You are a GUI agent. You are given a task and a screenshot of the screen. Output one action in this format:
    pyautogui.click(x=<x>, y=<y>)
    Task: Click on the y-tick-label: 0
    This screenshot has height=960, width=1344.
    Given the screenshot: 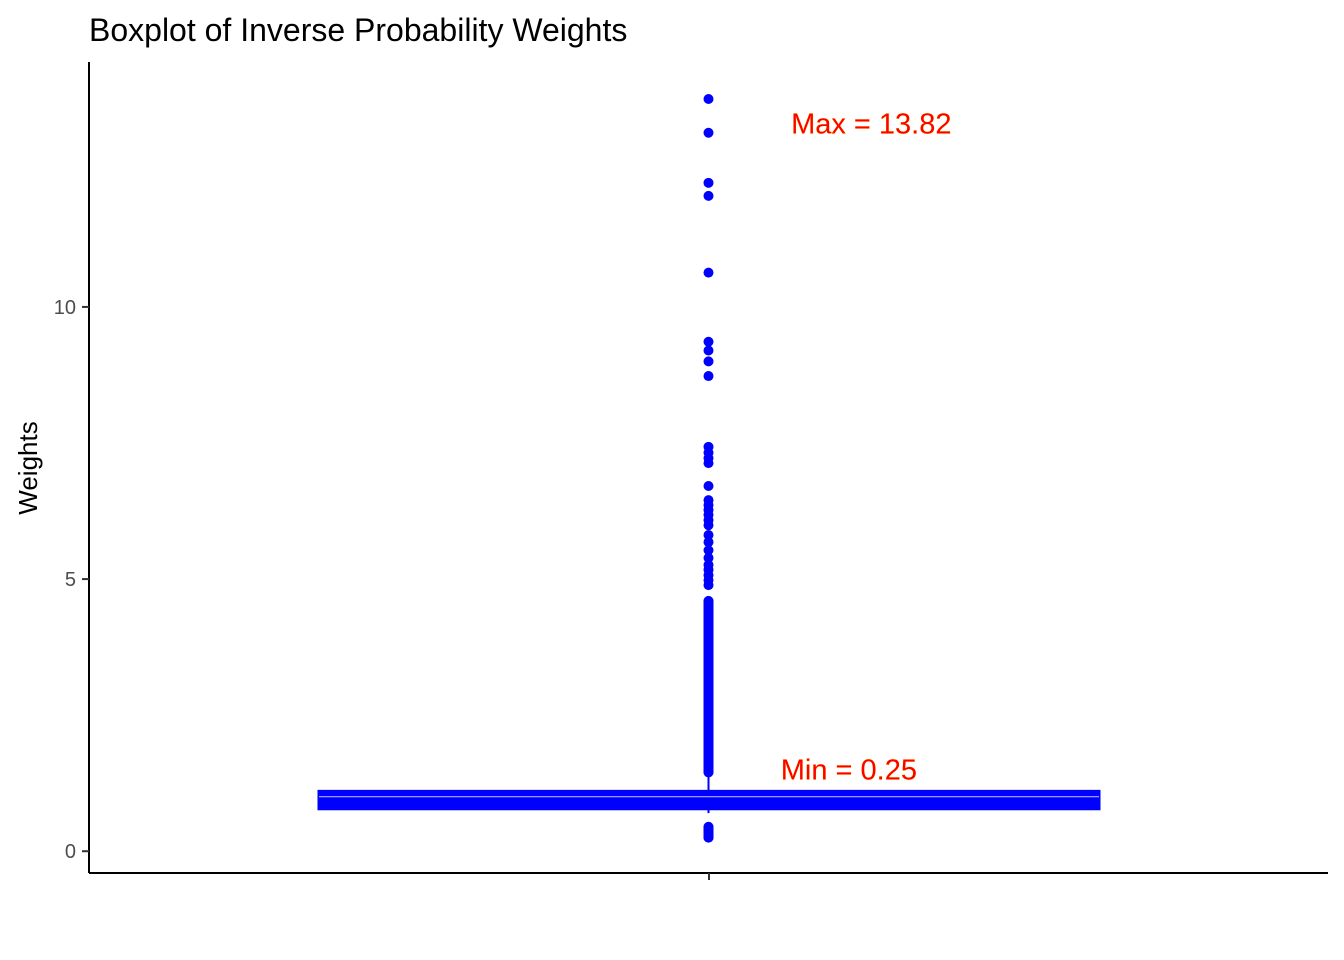 What is the action you would take?
    pyautogui.click(x=70, y=852)
    